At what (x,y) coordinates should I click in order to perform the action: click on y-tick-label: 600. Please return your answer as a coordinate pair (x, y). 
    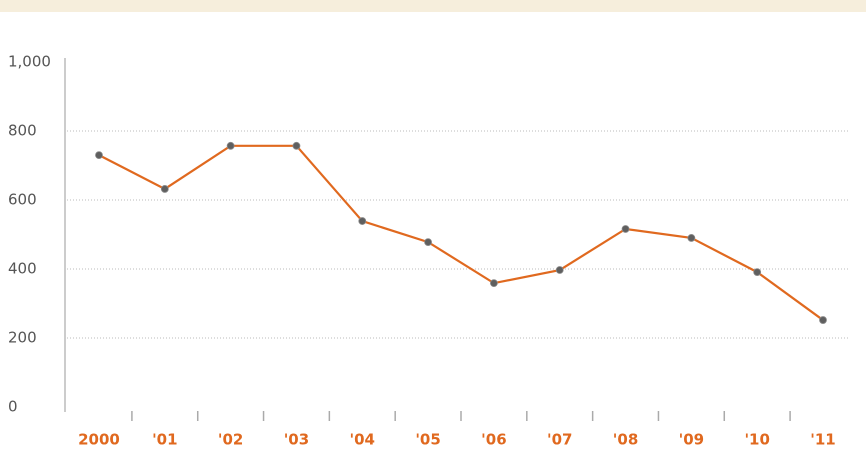
    Looking at the image, I should click on (22, 200).